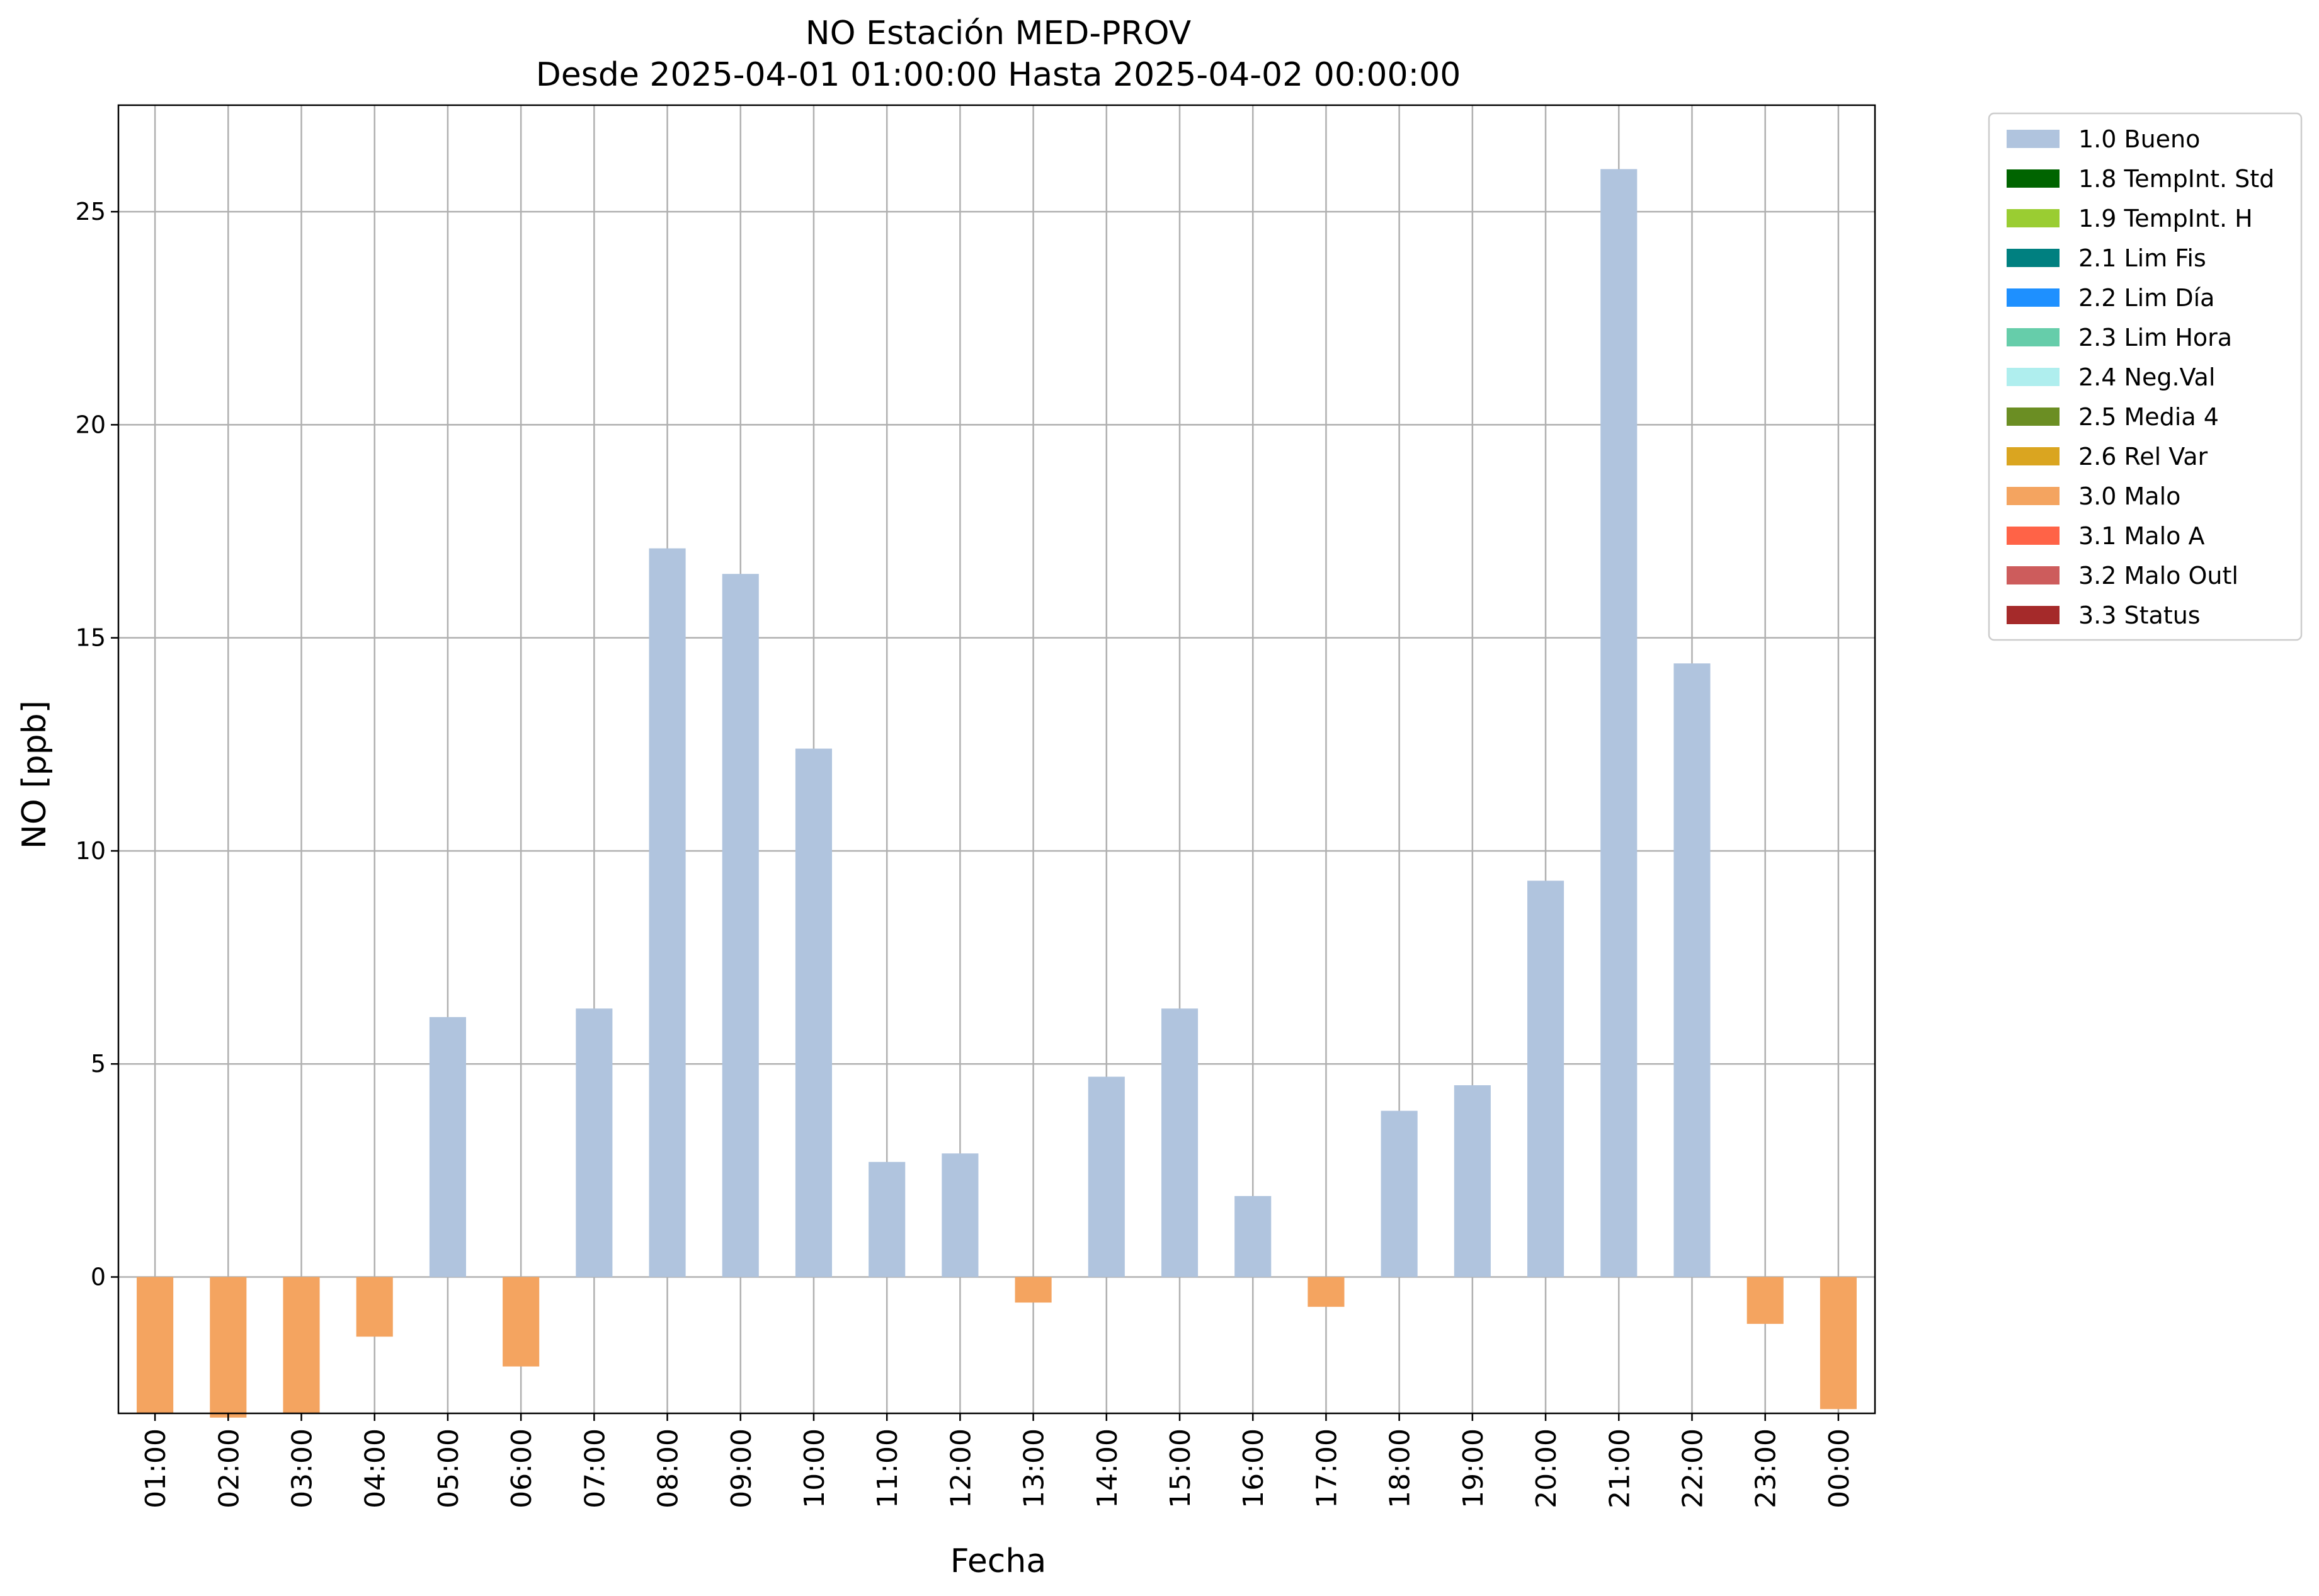 This screenshot has height=1596, width=2319. What do you see at coordinates (595, 1468) in the screenshot?
I see `x-tick-label: 07:00` at bounding box center [595, 1468].